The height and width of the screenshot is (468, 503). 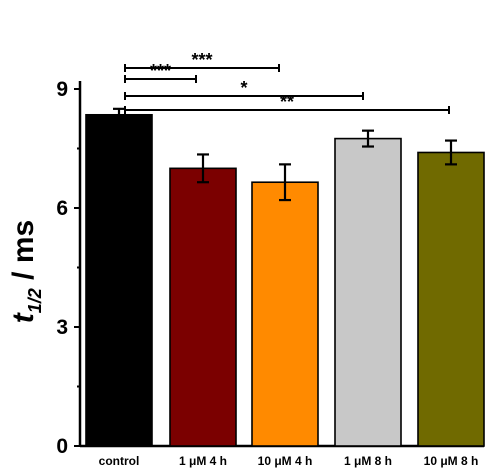 I want to click on x-tick-label: 10 μM 8 h, so click(x=451, y=461).